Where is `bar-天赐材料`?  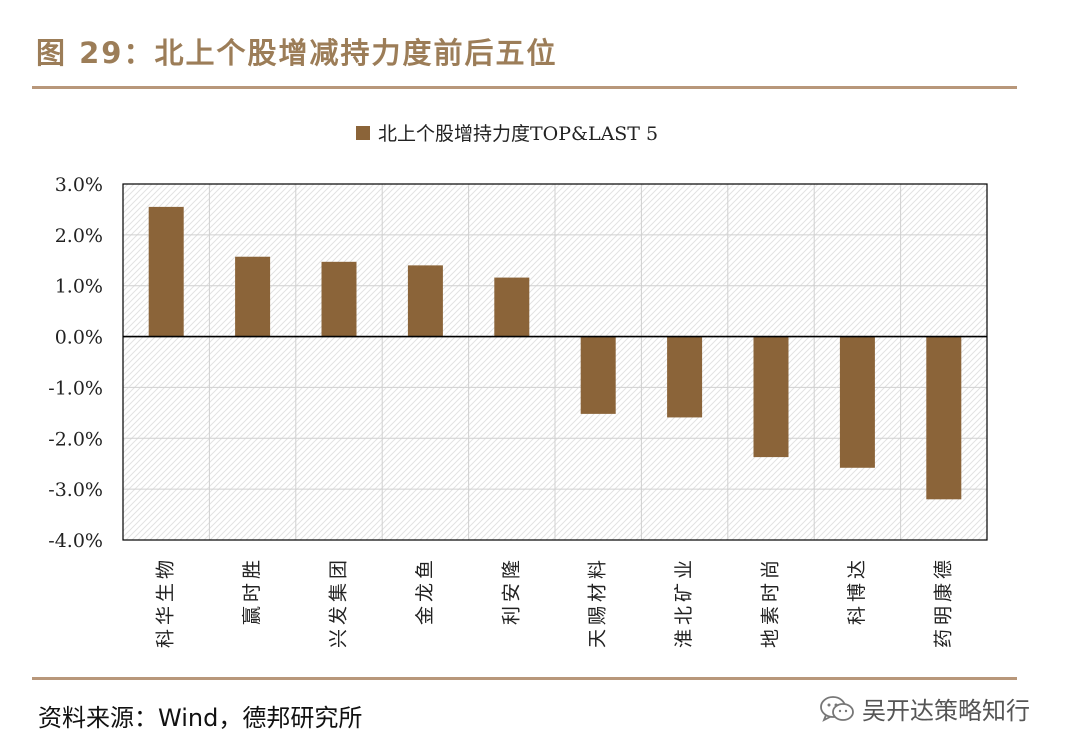
bar-天赐材料 is located at coordinates (598, 375).